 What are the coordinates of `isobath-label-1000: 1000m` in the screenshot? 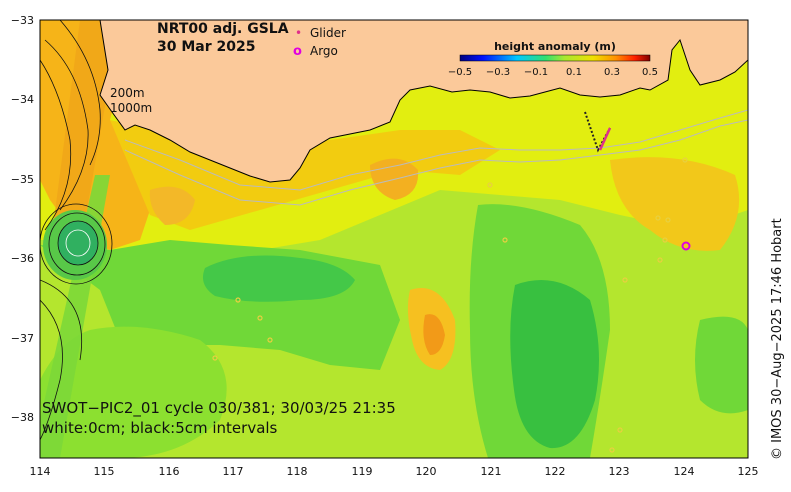 It's located at (131, 108).